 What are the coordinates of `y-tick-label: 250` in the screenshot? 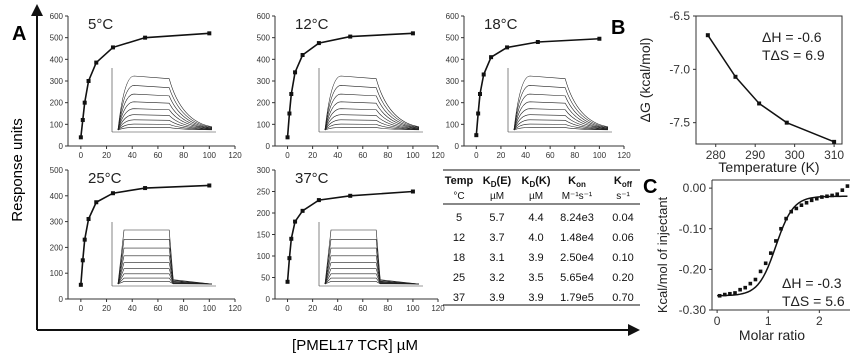 It's located at (264, 192).